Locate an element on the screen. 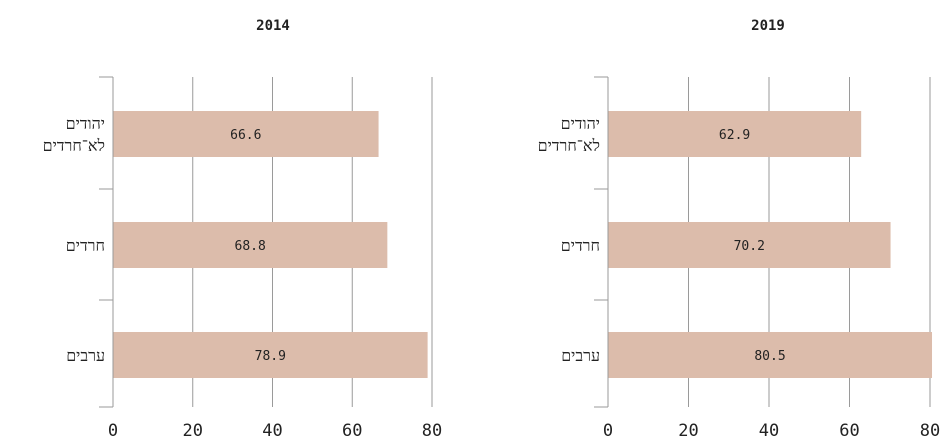 This screenshot has height=439, width=941. chart-title: 2019 is located at coordinates (768, 26).